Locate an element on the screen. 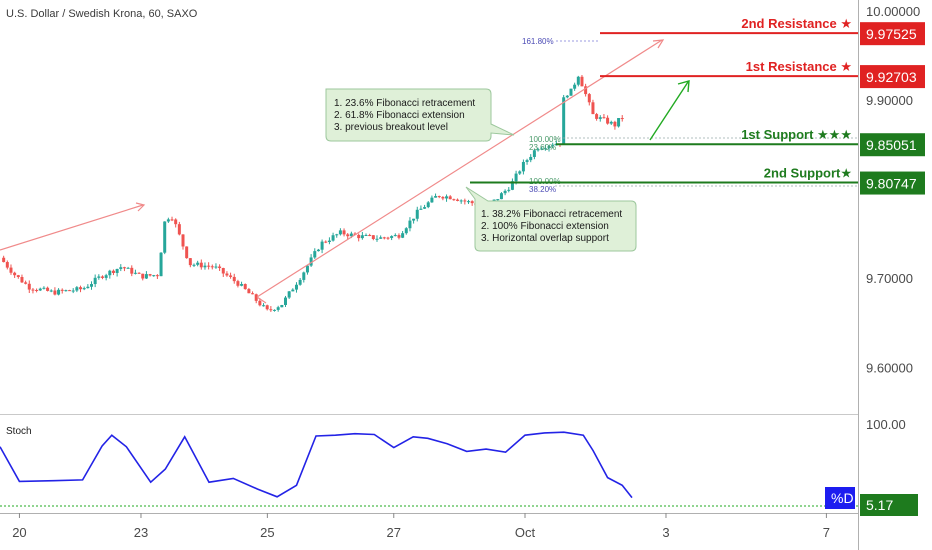 Image resolution: width=932 pixels, height=550 pixels. level-tag-r2 is located at coordinates (892, 34).